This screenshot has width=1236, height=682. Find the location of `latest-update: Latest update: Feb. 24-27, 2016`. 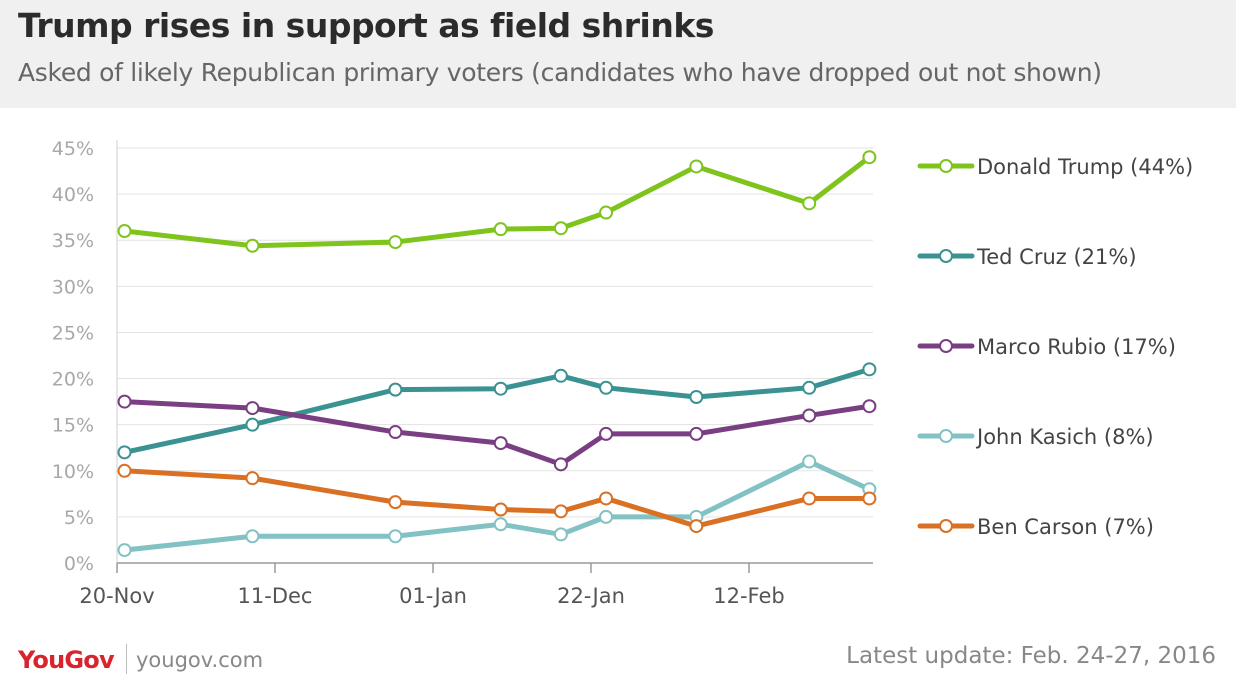

latest-update: Latest update: Feb. 24-27, 2016 is located at coordinates (1031, 656).